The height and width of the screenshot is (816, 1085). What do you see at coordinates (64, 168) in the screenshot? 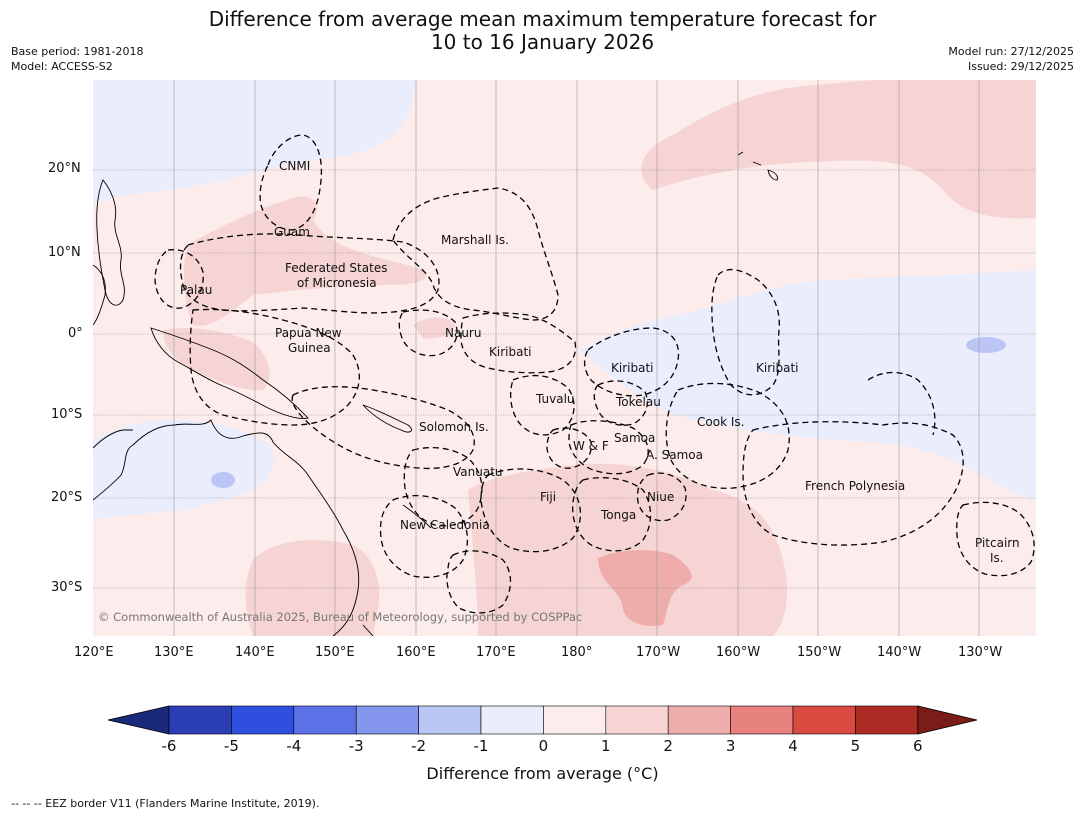
I see `y-tick-label: 20°N` at bounding box center [64, 168].